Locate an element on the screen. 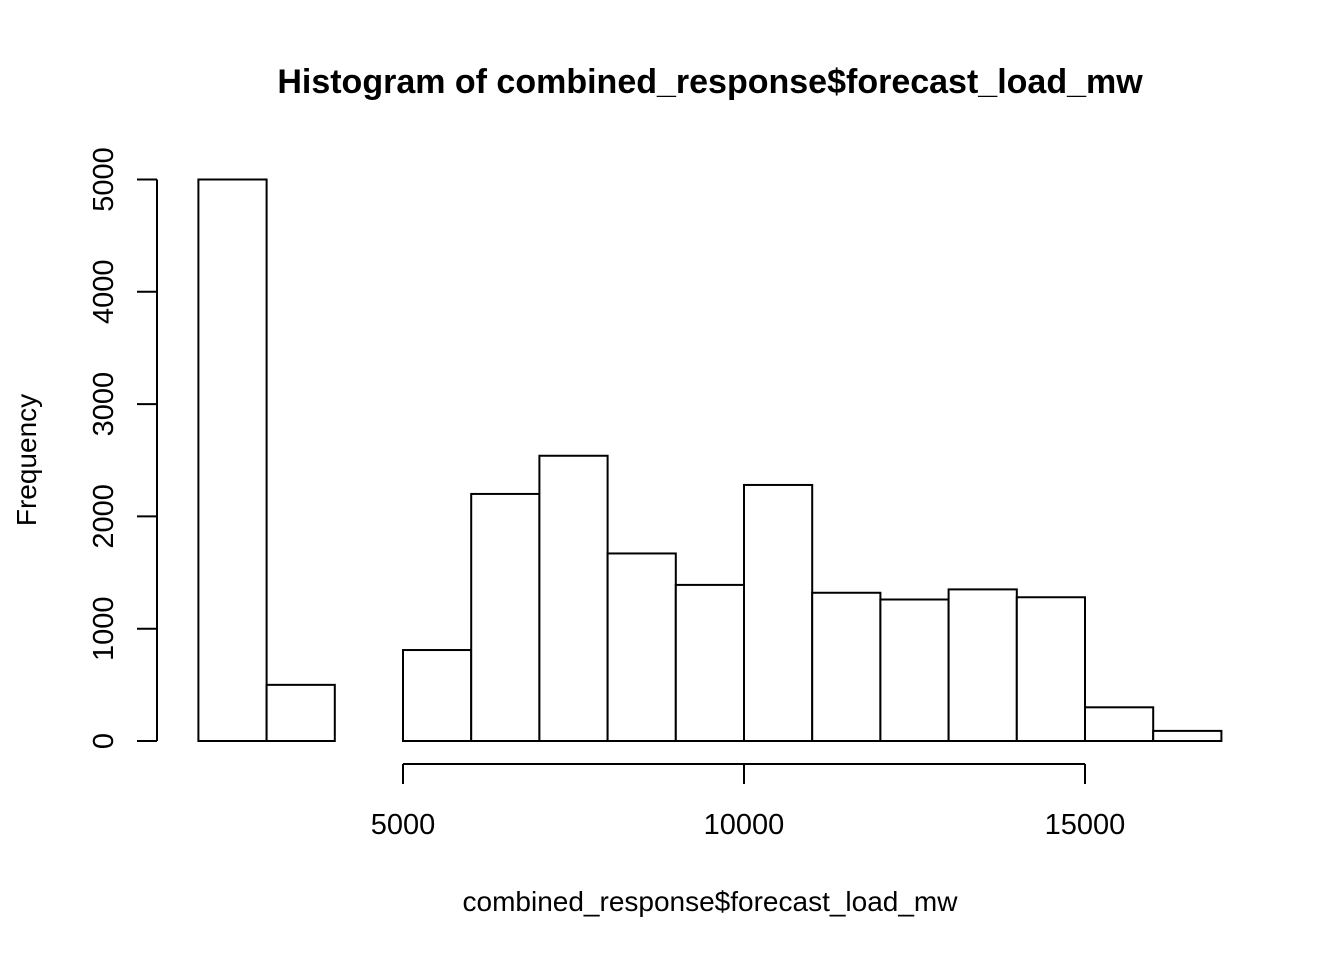 Image resolution: width=1344 pixels, height=960 pixels. x-axis-label: combined_response$forecast_load_mw is located at coordinates (711, 901).